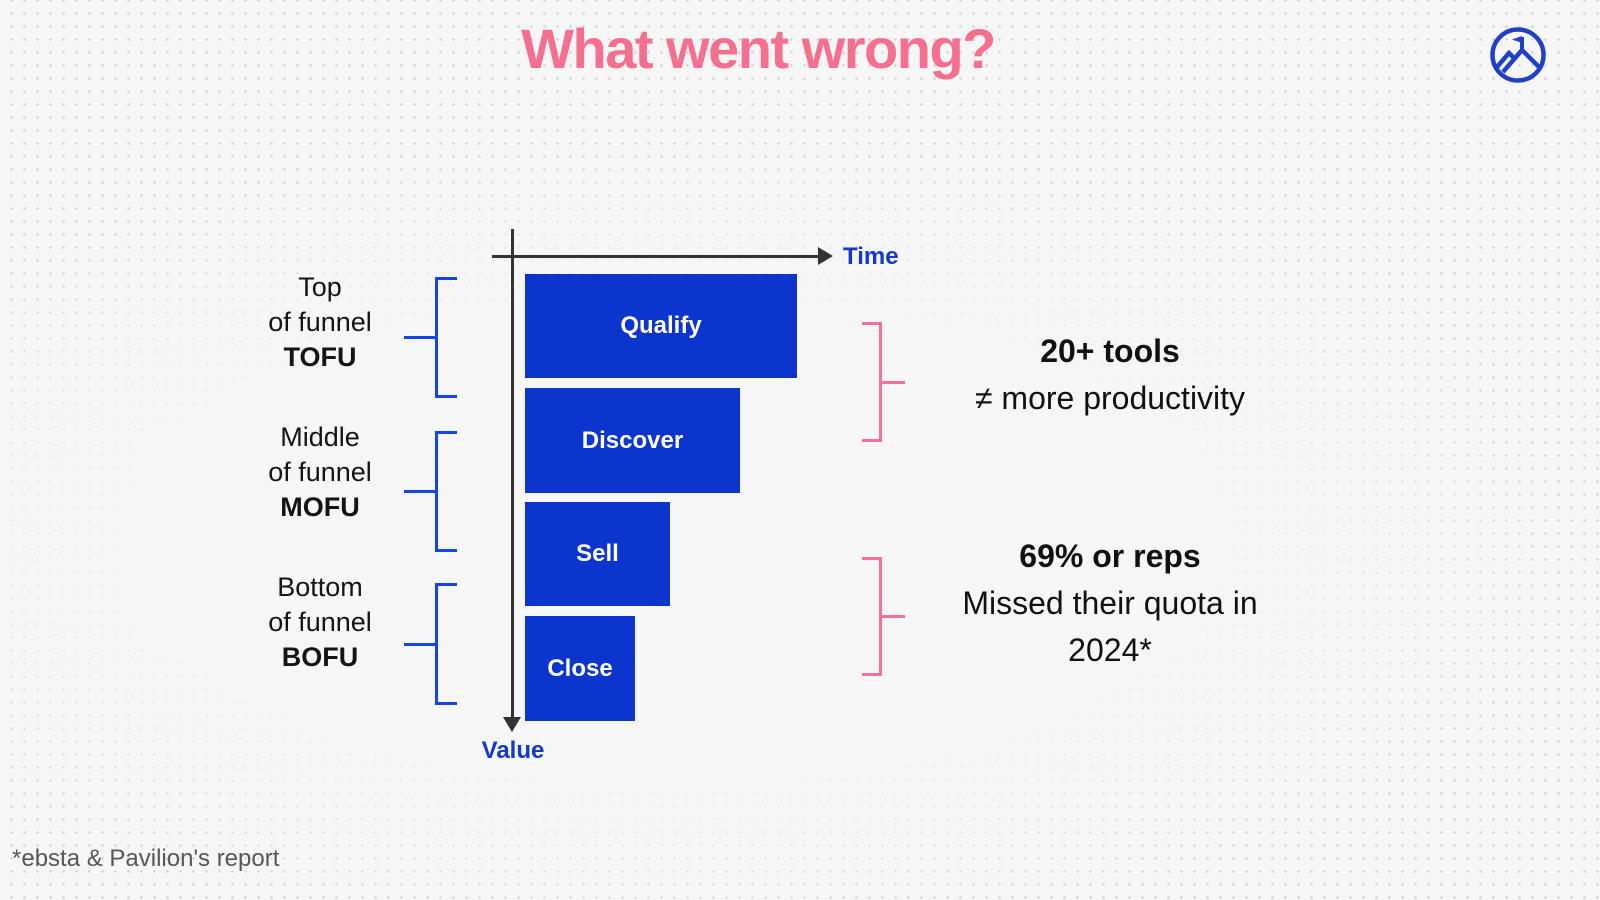 The image size is (1600, 900). I want to click on time-axis-line, so click(655, 256).